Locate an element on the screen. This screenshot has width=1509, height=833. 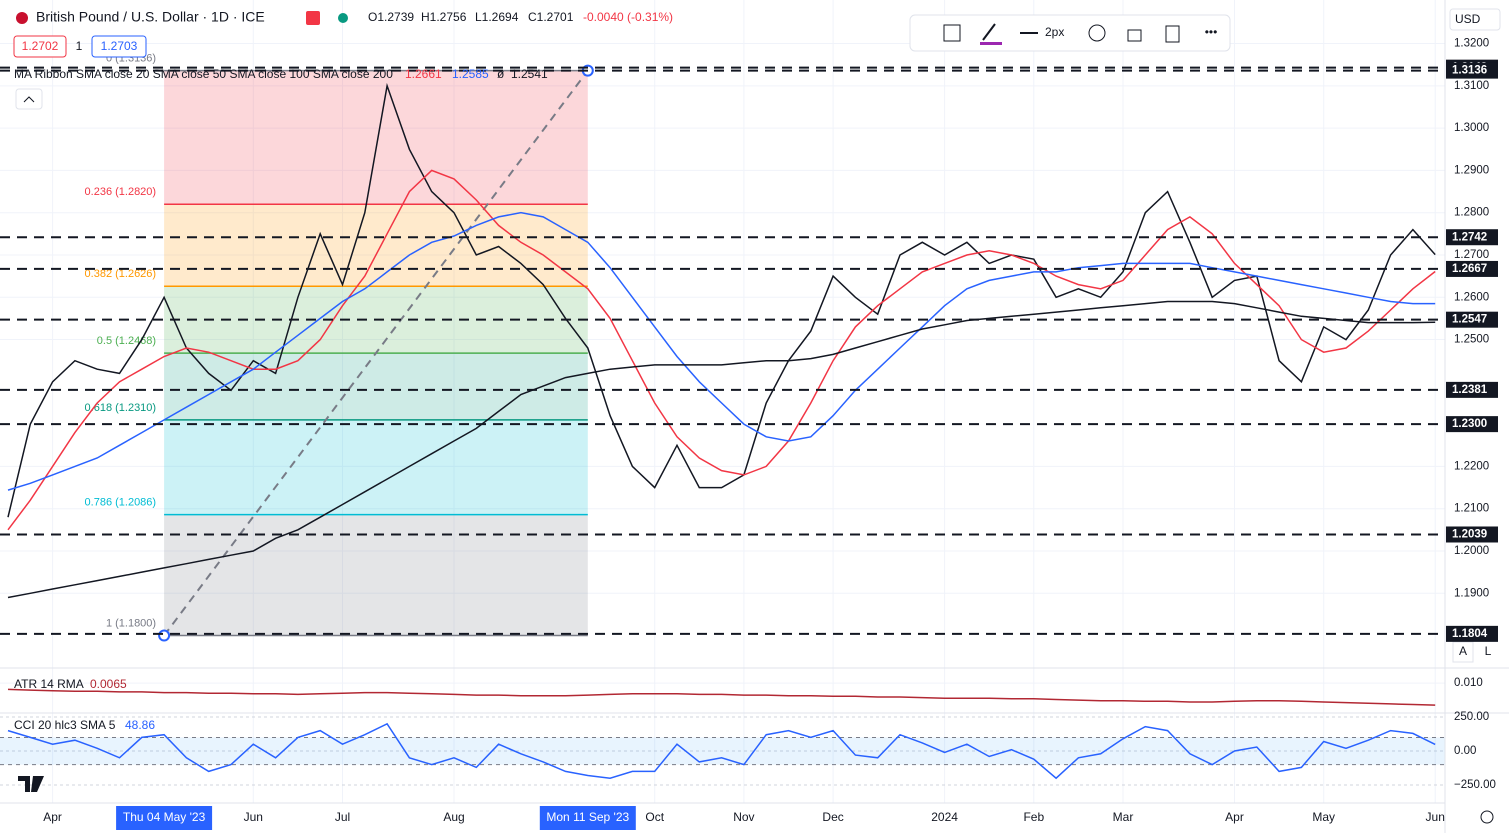
x-tick-label: Thu 04 May '23 is located at coordinates (164, 817).